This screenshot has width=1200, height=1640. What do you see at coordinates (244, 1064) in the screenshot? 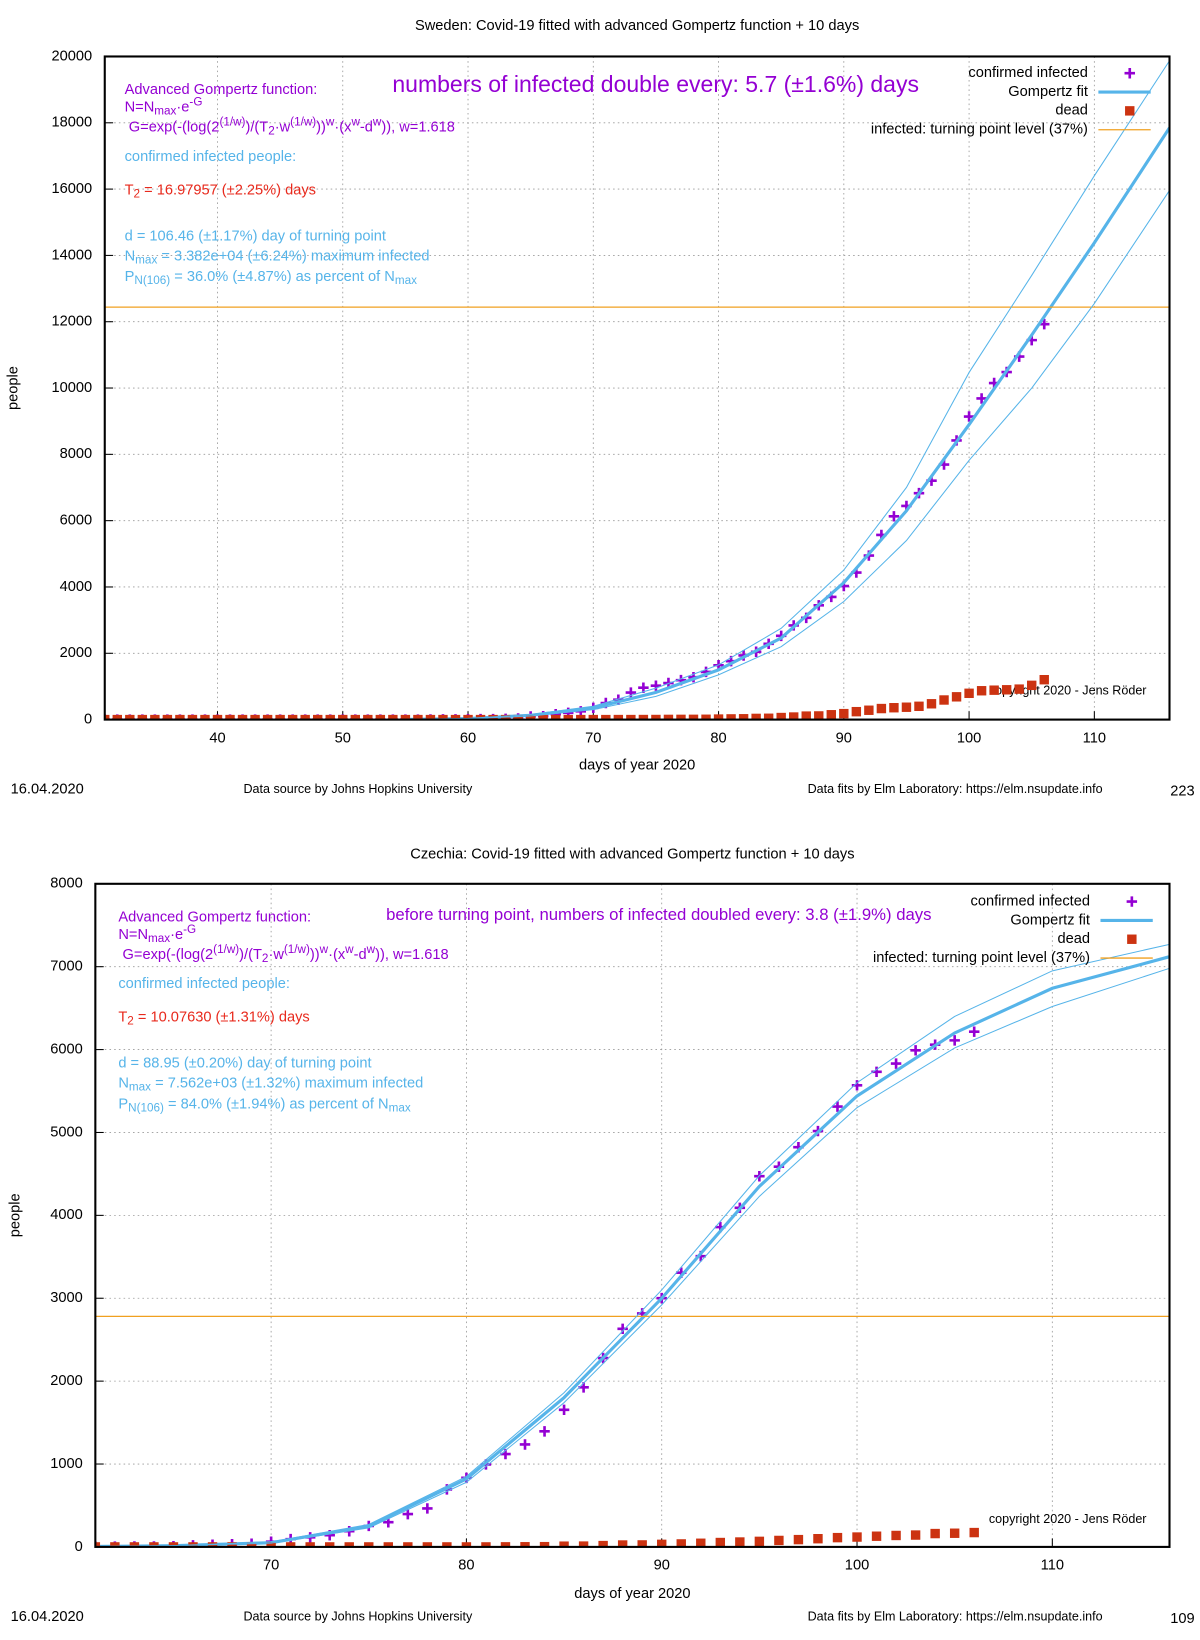
I see `annotation: d = 88.95 (±0.20%) day of turning point` at bounding box center [244, 1064].